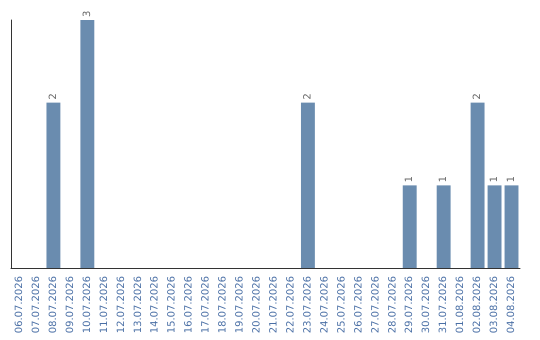 This screenshot has width=540, height=340. Describe the element at coordinates (138, 305) in the screenshot. I see `x-tick-label: 13.07.2026` at that location.